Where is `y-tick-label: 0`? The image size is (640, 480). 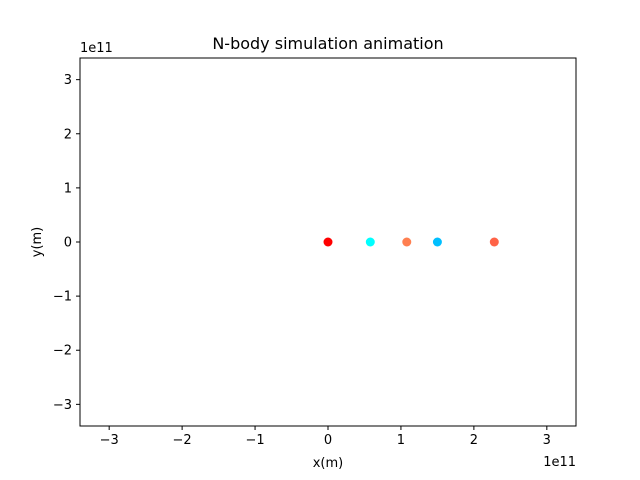 y-tick-label: 0 is located at coordinates (68, 243).